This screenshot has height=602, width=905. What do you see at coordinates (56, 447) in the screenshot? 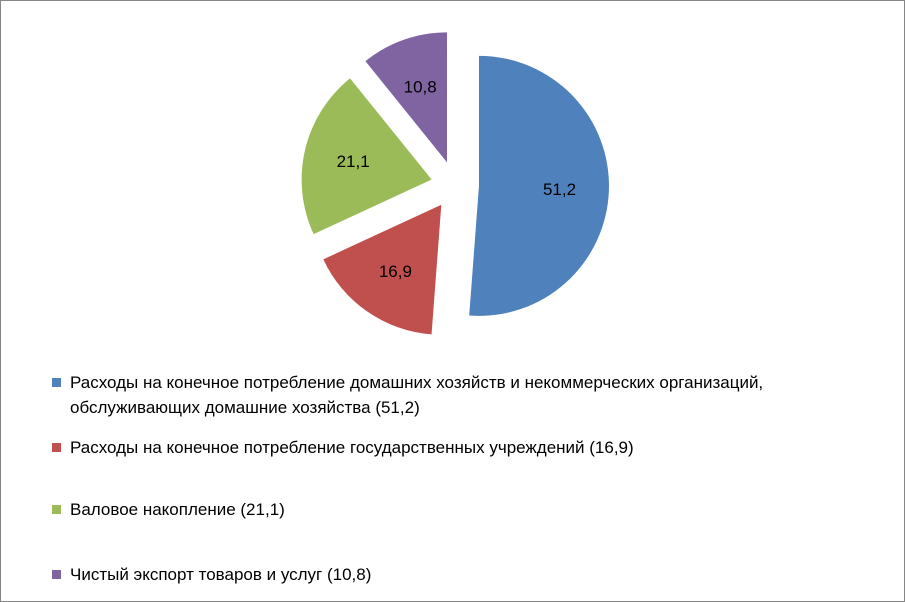
I see `legend-swatch-government` at bounding box center [56, 447].